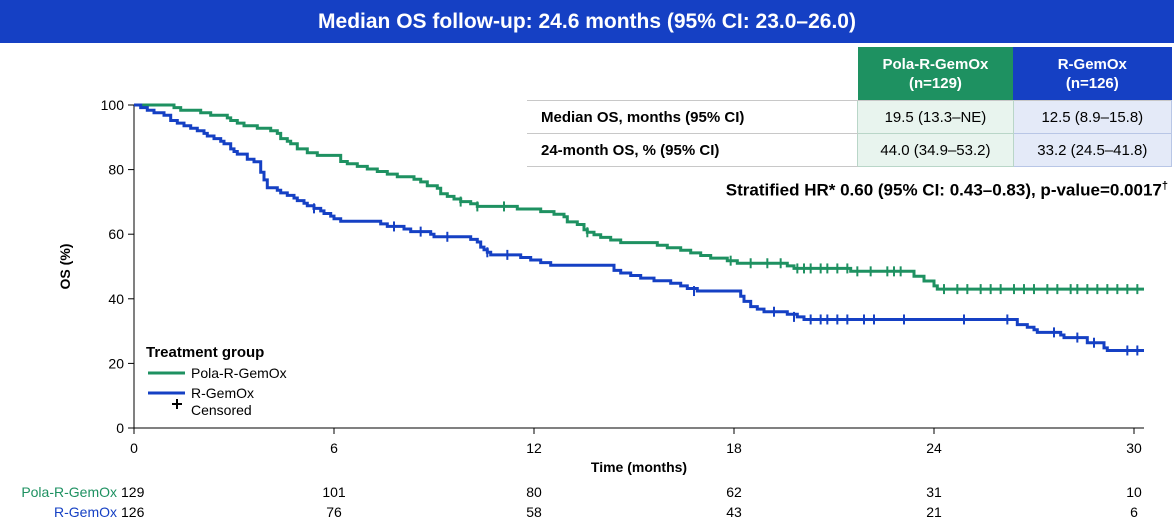 This screenshot has height=523, width=1174. I want to click on table-header-pola-n: (n=129), so click(935, 83).